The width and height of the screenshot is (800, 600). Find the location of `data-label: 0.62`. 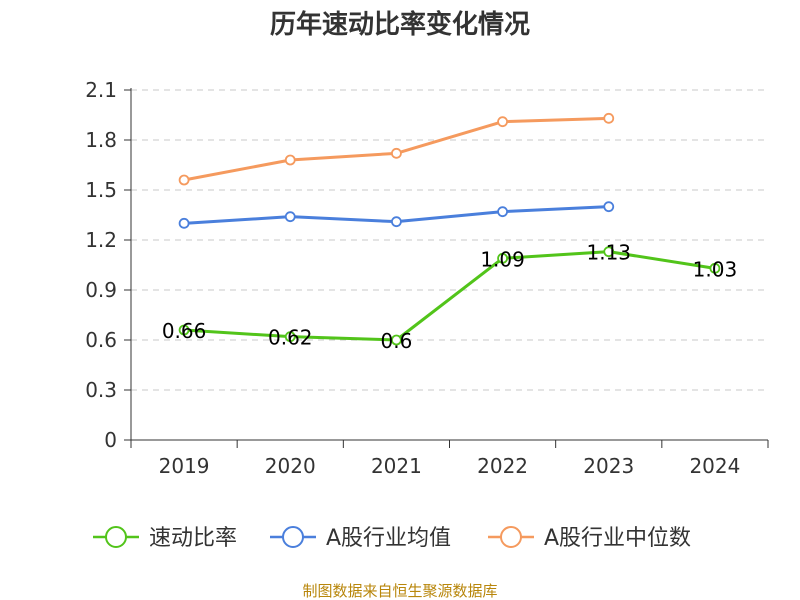

data-label: 0.62 is located at coordinates (290, 338).